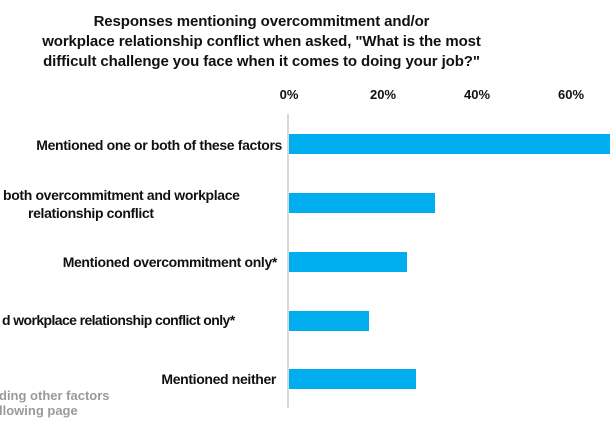 This screenshot has width=610, height=427. What do you see at coordinates (118, 320) in the screenshot?
I see `category-label-workplace-conflict-only: d workplace relationship conflict only*` at bounding box center [118, 320].